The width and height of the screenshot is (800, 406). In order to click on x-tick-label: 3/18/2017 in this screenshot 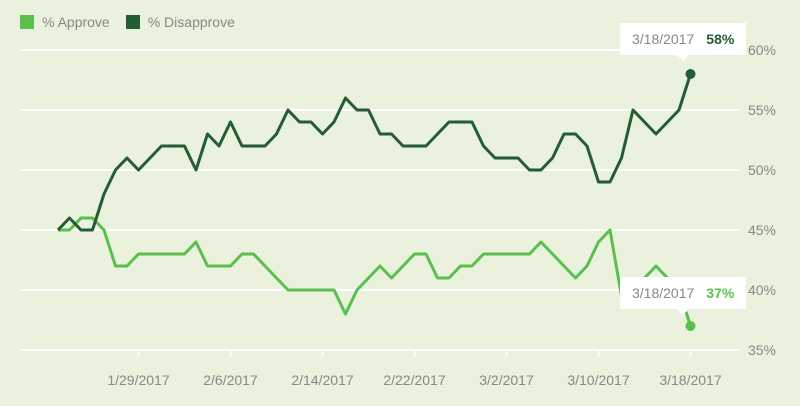, I will do `click(690, 380)`.